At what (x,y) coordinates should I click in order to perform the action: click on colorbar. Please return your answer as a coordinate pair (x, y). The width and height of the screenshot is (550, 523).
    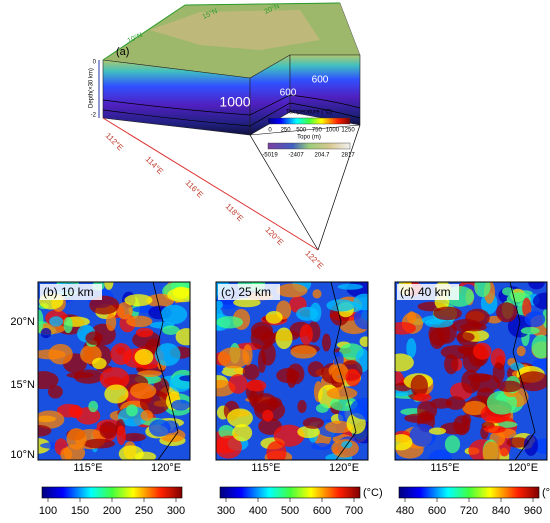
    Looking at the image, I should click on (290, 492).